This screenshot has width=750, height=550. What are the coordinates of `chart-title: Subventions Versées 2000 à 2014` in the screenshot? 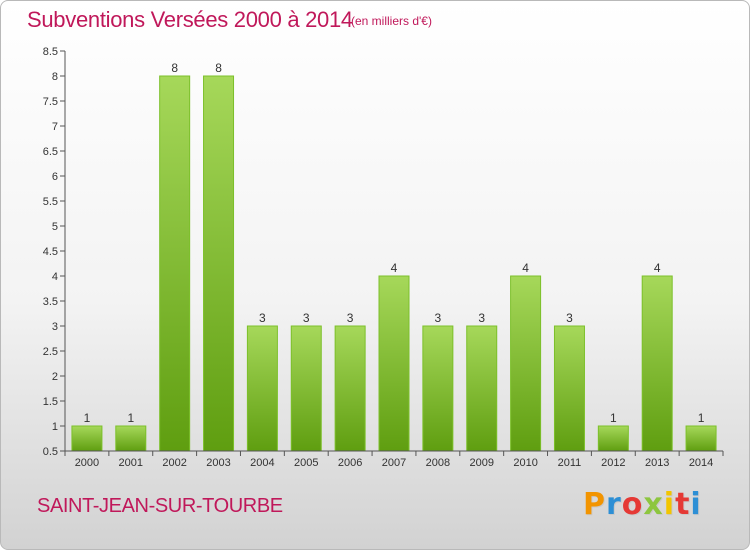 It's located at (190, 19).